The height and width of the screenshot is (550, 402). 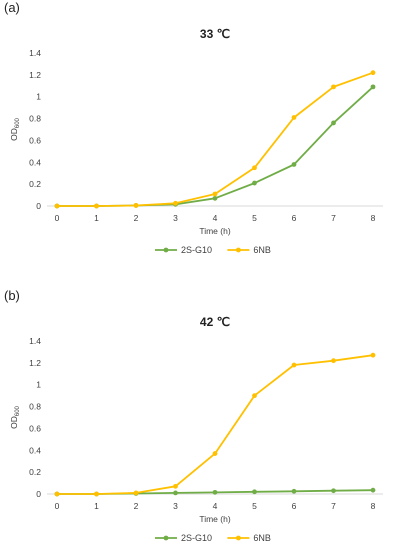 What do you see at coordinates (12, 295) in the screenshot?
I see `panel-label: (b)` at bounding box center [12, 295].